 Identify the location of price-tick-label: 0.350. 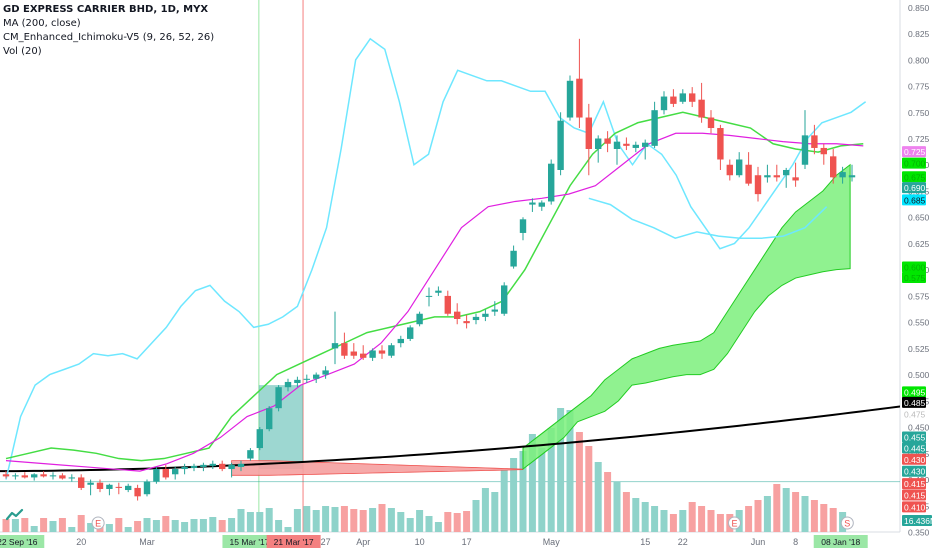
(919, 533).